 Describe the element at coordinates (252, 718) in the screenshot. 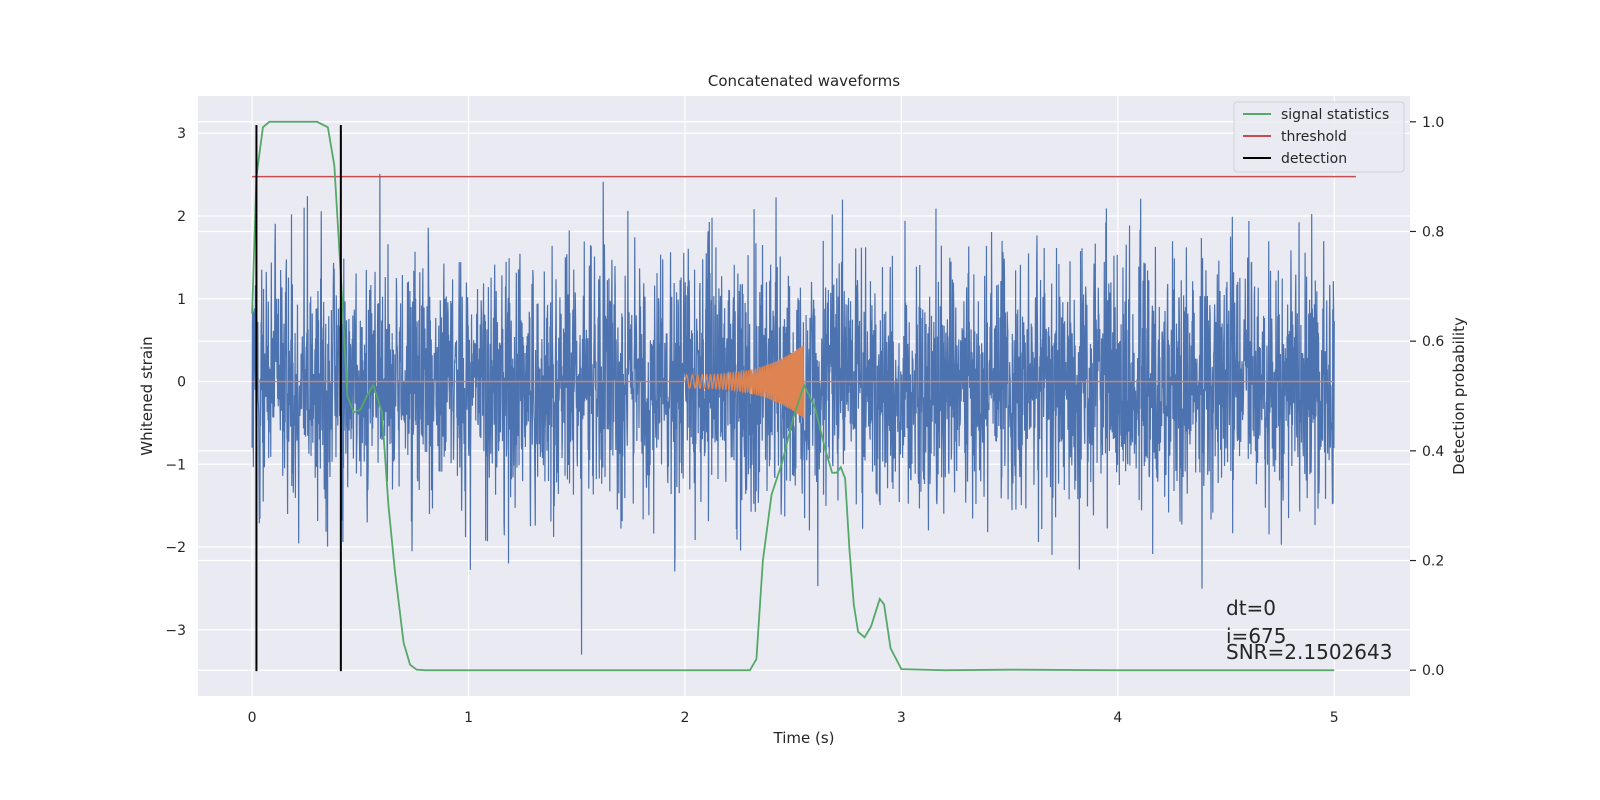

I see `x-tick-label-0: 0` at that location.